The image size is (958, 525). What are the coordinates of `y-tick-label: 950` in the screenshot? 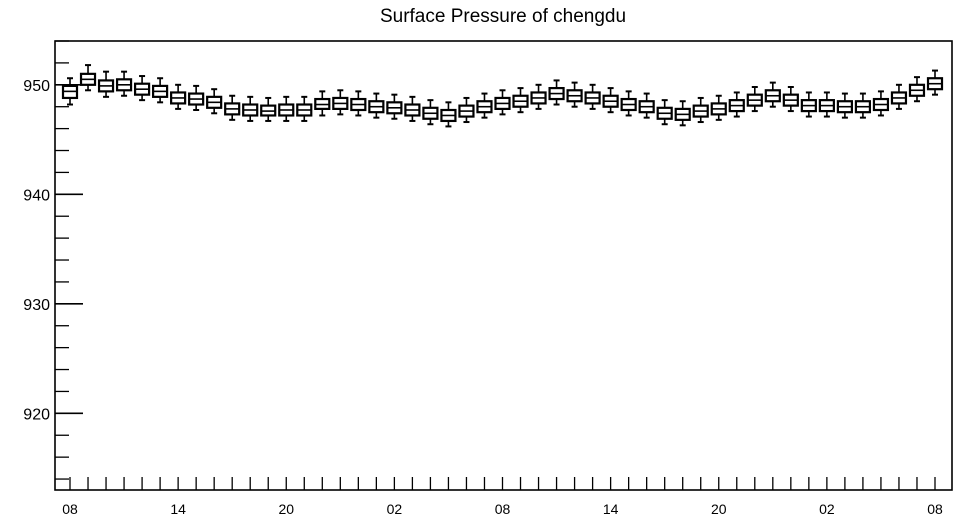 It's located at (36, 86).